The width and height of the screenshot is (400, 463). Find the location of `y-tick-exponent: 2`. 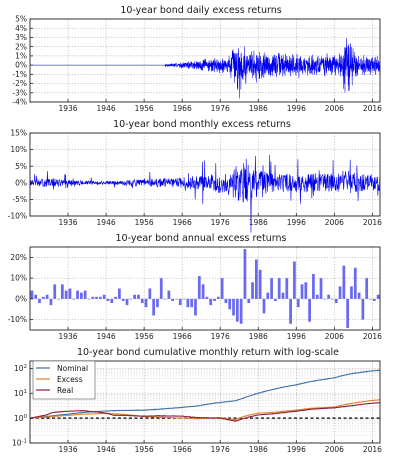

y-tick-exponent: 2 is located at coordinates (26, 367).